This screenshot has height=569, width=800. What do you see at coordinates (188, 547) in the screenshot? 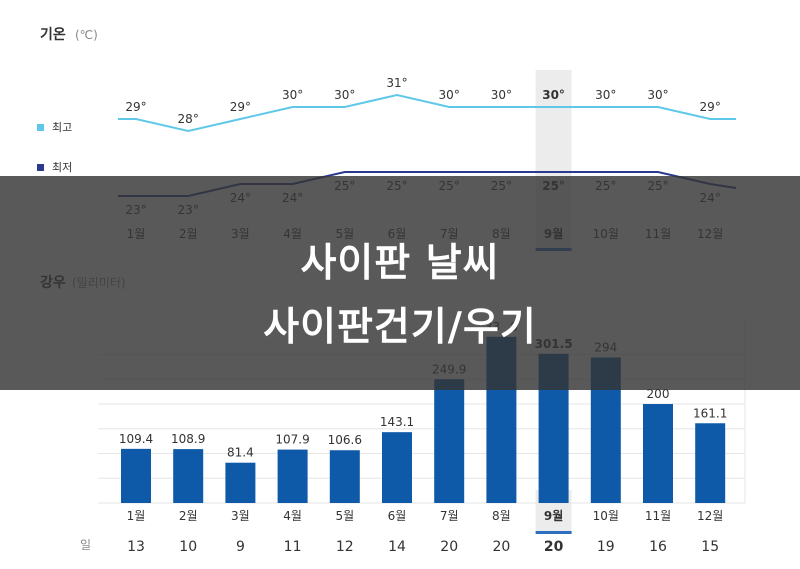
I see `rain-days-value: 10` at bounding box center [188, 547].